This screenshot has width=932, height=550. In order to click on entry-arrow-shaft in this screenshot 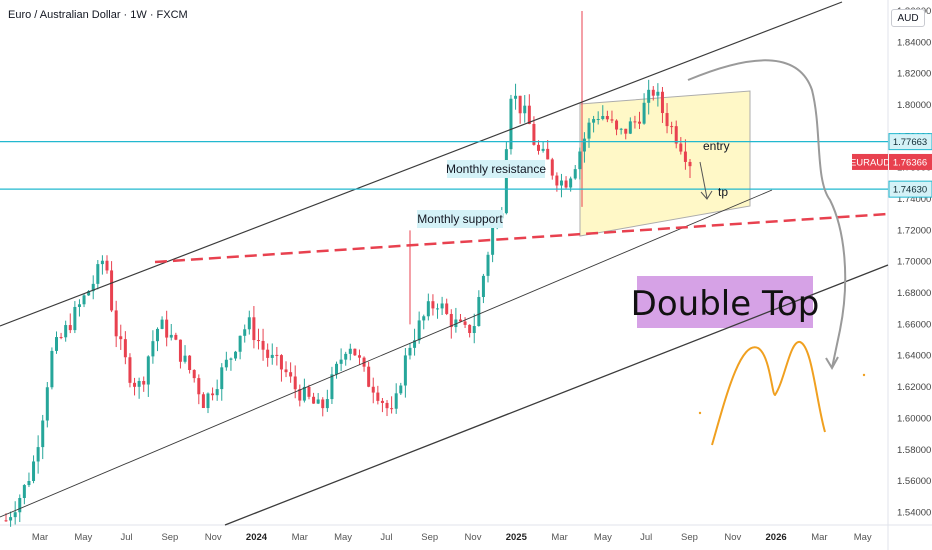, I will do `click(703, 180)`.